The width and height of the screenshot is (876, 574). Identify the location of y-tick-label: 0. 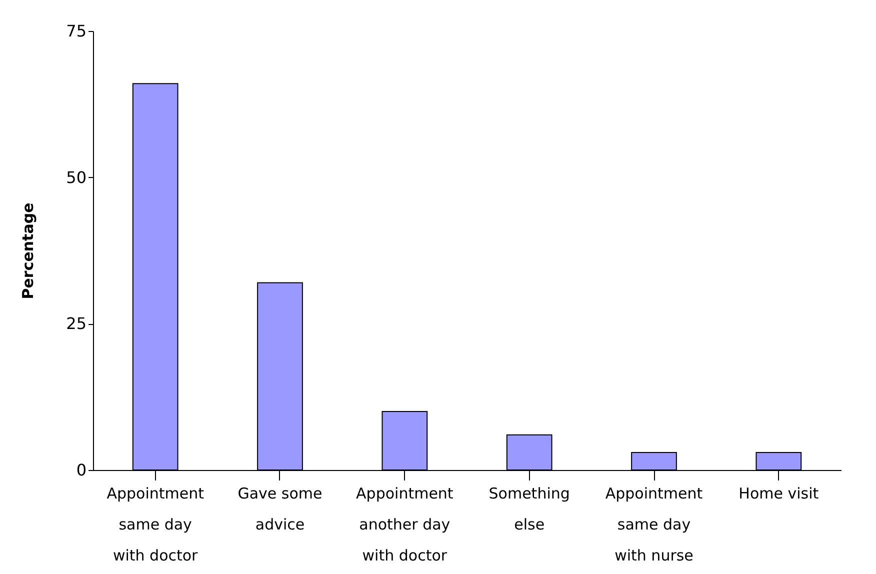
(81, 470).